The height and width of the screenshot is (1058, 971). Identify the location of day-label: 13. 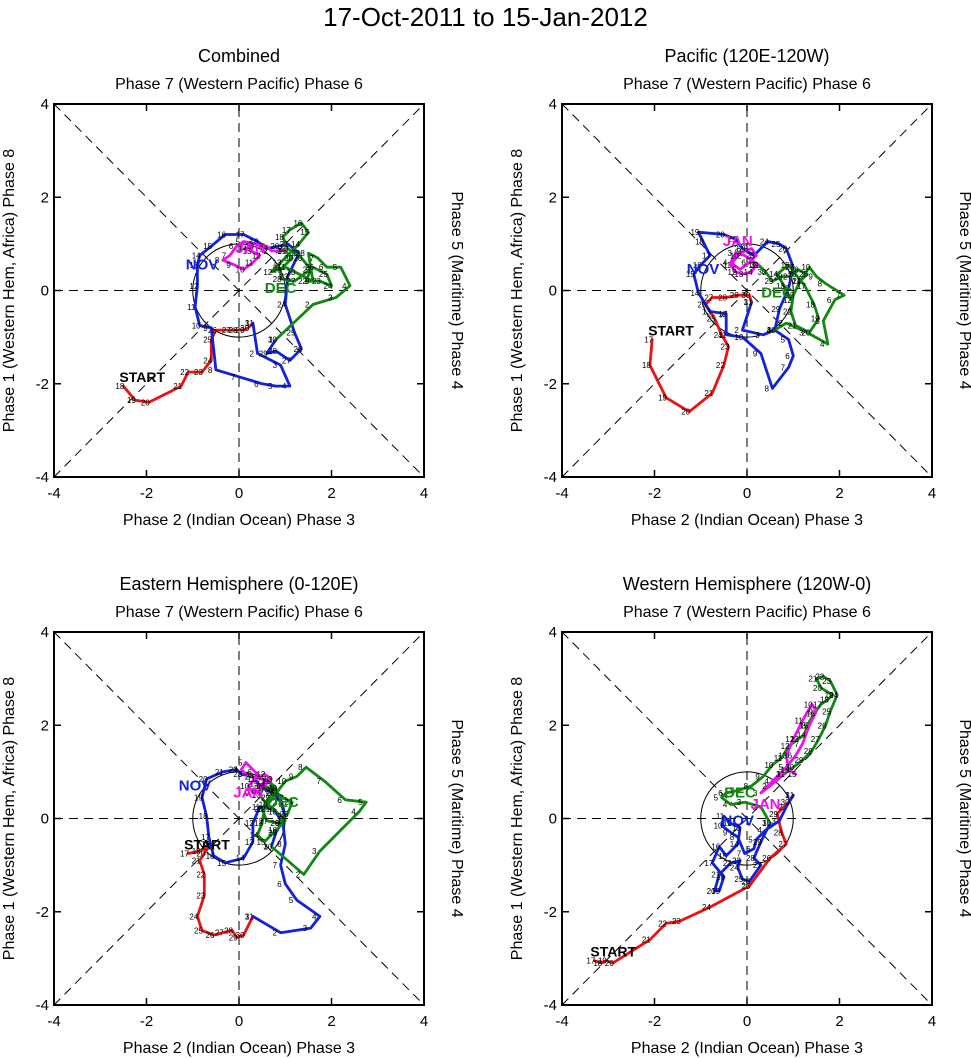
(738, 274).